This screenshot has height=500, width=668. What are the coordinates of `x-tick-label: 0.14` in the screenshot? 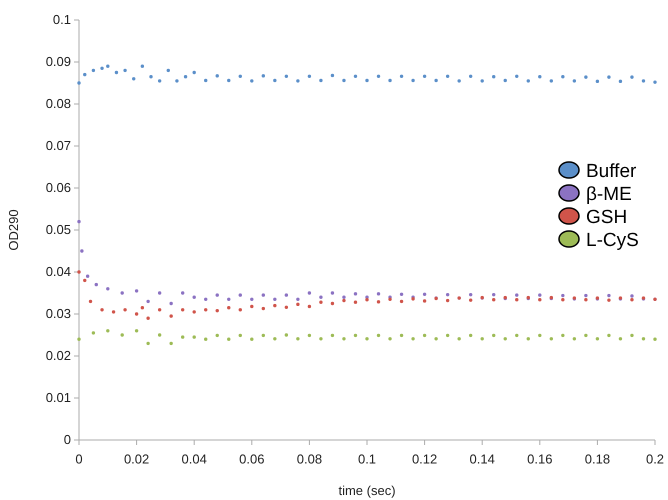 It's located at (482, 459).